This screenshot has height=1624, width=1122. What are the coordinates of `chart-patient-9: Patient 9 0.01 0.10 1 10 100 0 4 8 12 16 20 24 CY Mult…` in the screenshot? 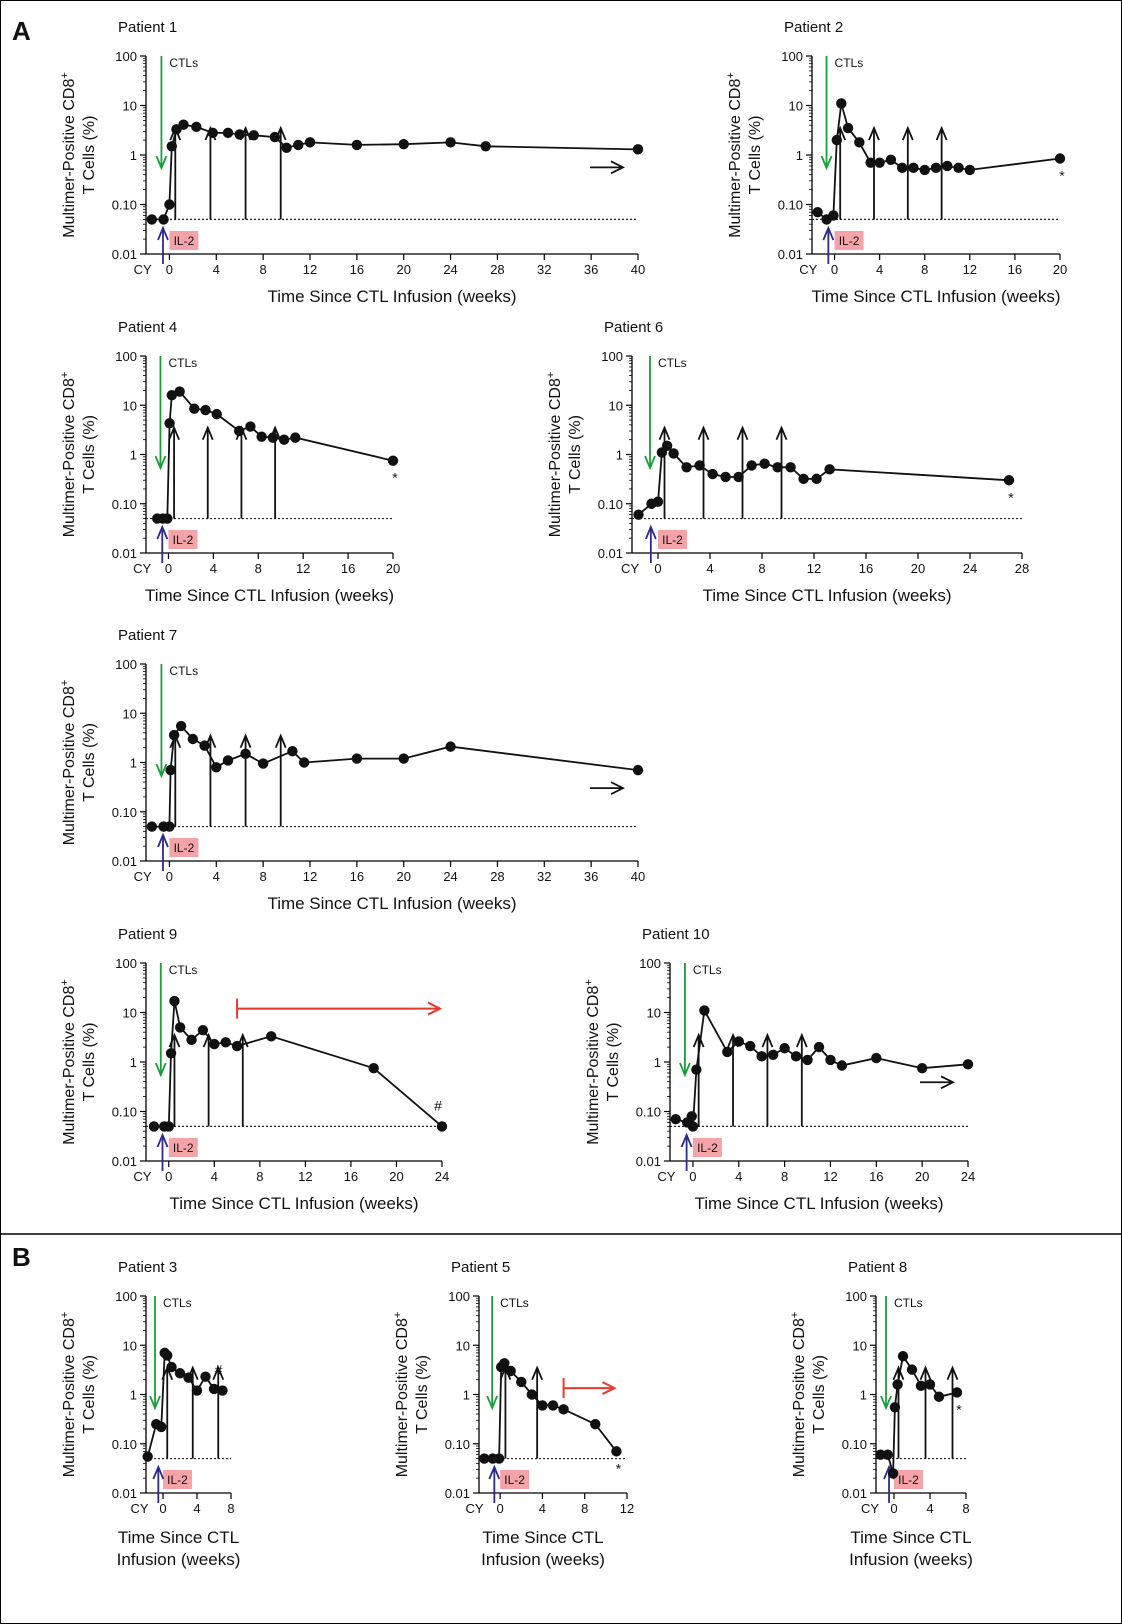 It's located at (254, 1069).